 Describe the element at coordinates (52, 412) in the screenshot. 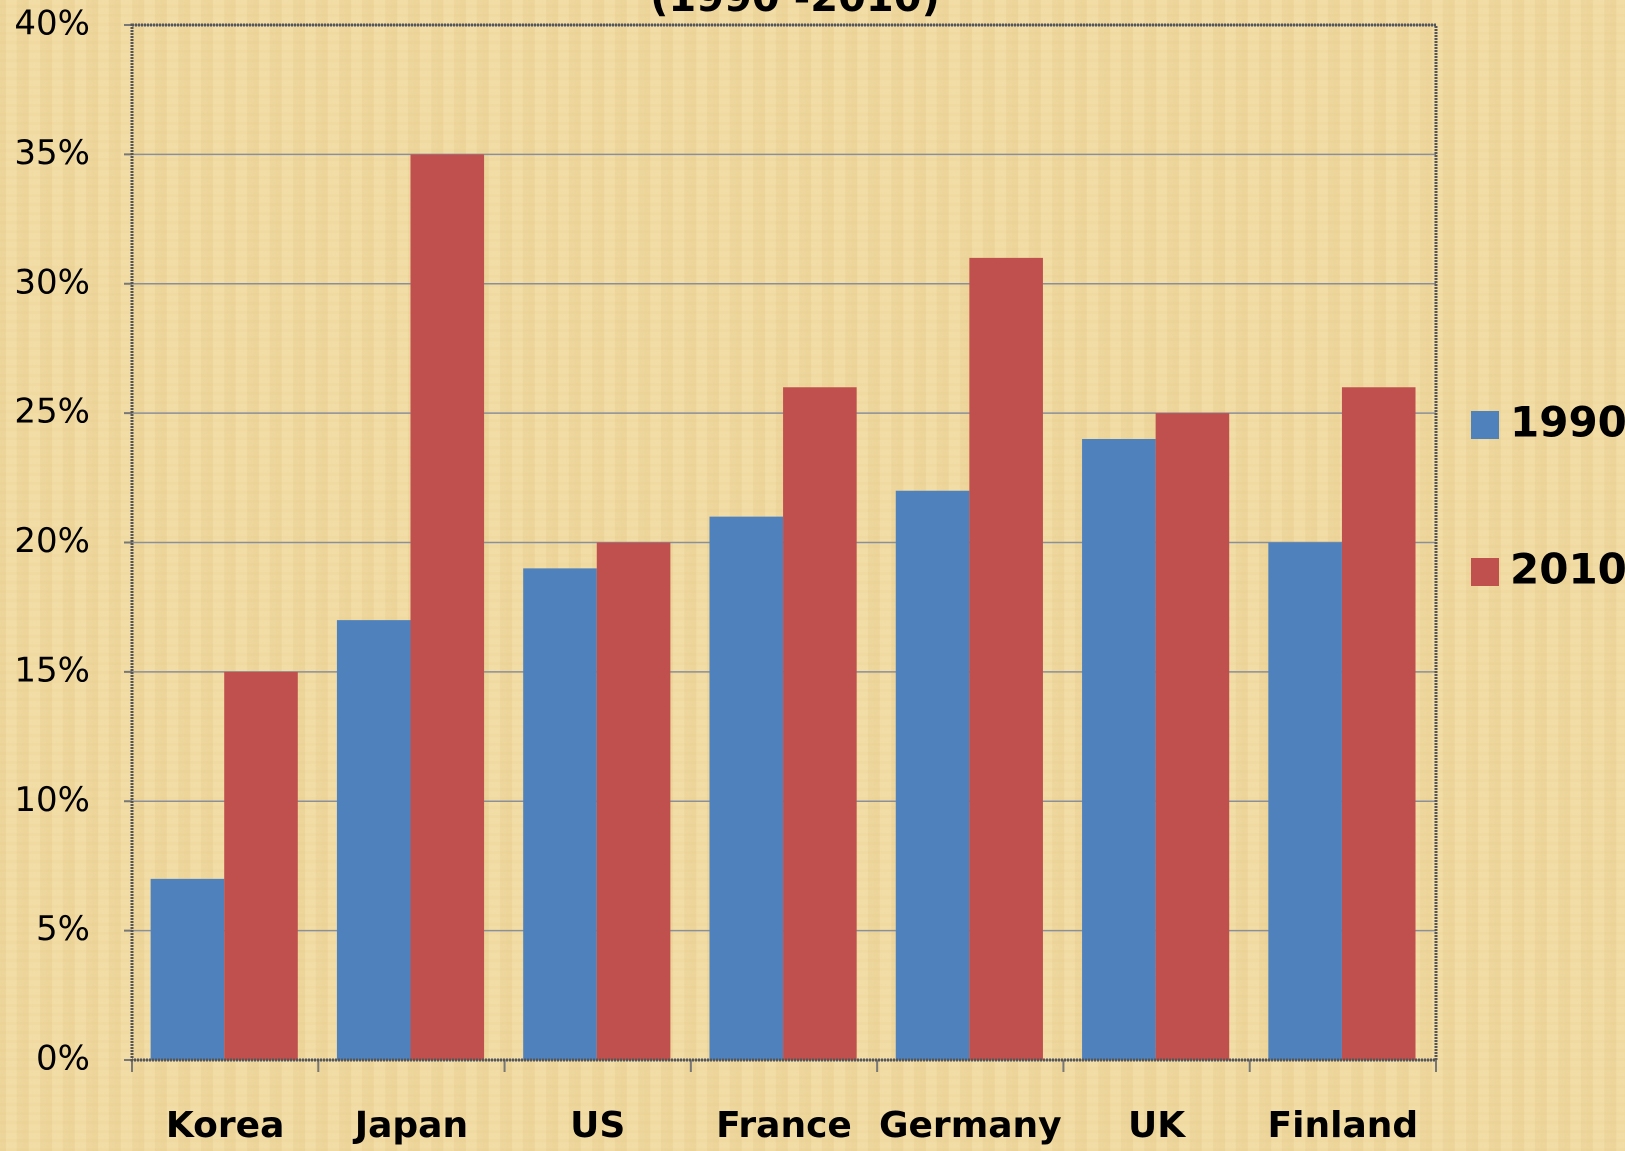

I see `y-tick-label: 25%` at that location.